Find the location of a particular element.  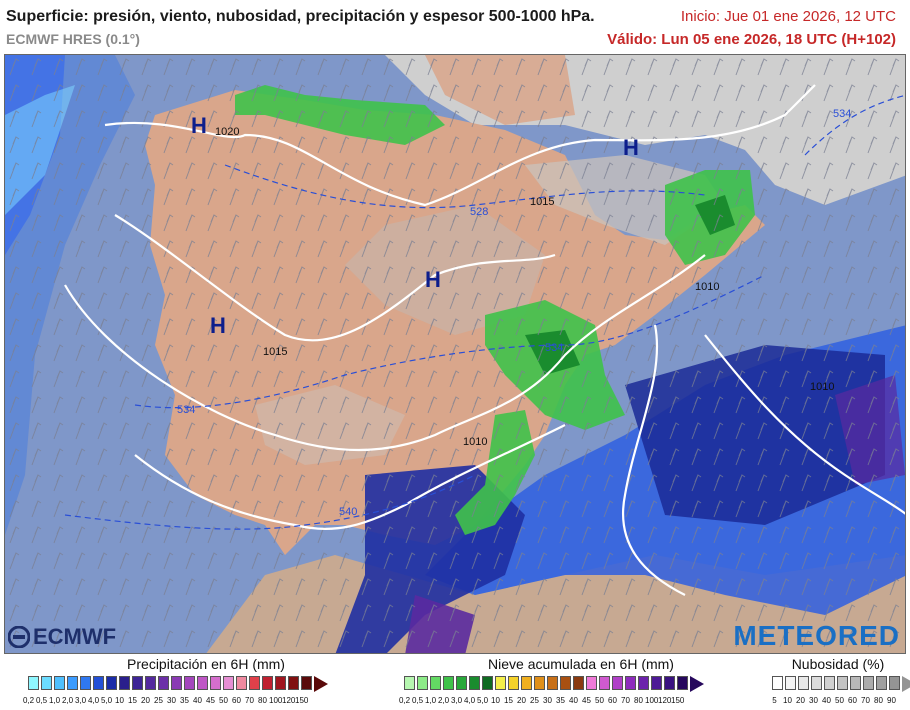

snow-tick-label: 5,0 is located at coordinates (482, 700).